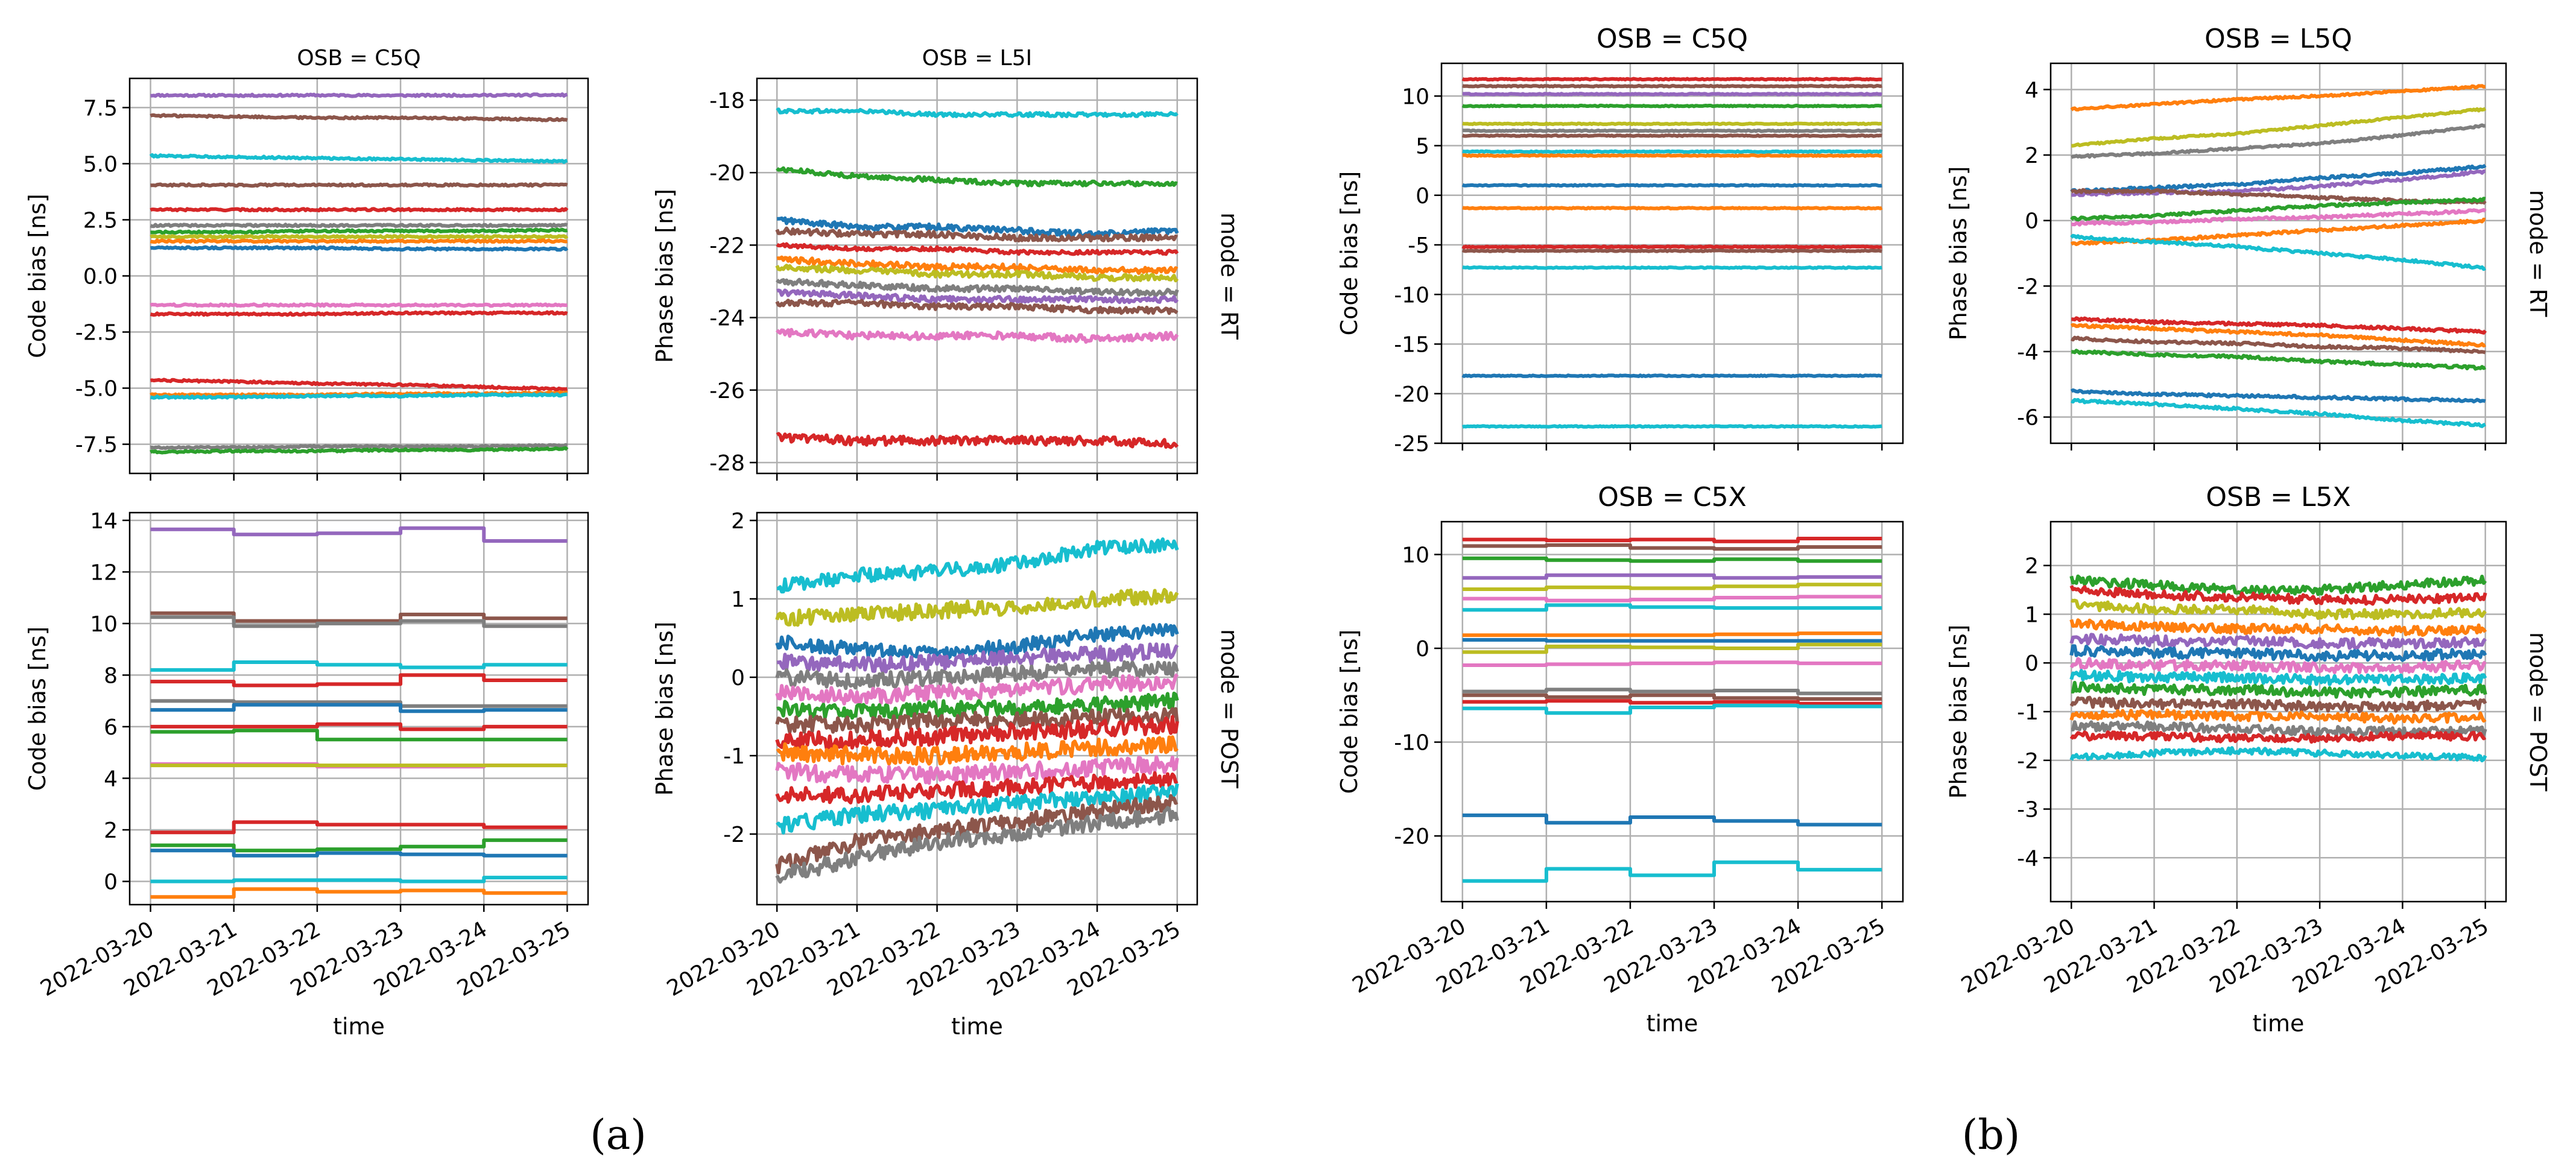  Describe the element at coordinates (1229, 709) in the screenshot. I see `facet-label: mode = POST` at that location.